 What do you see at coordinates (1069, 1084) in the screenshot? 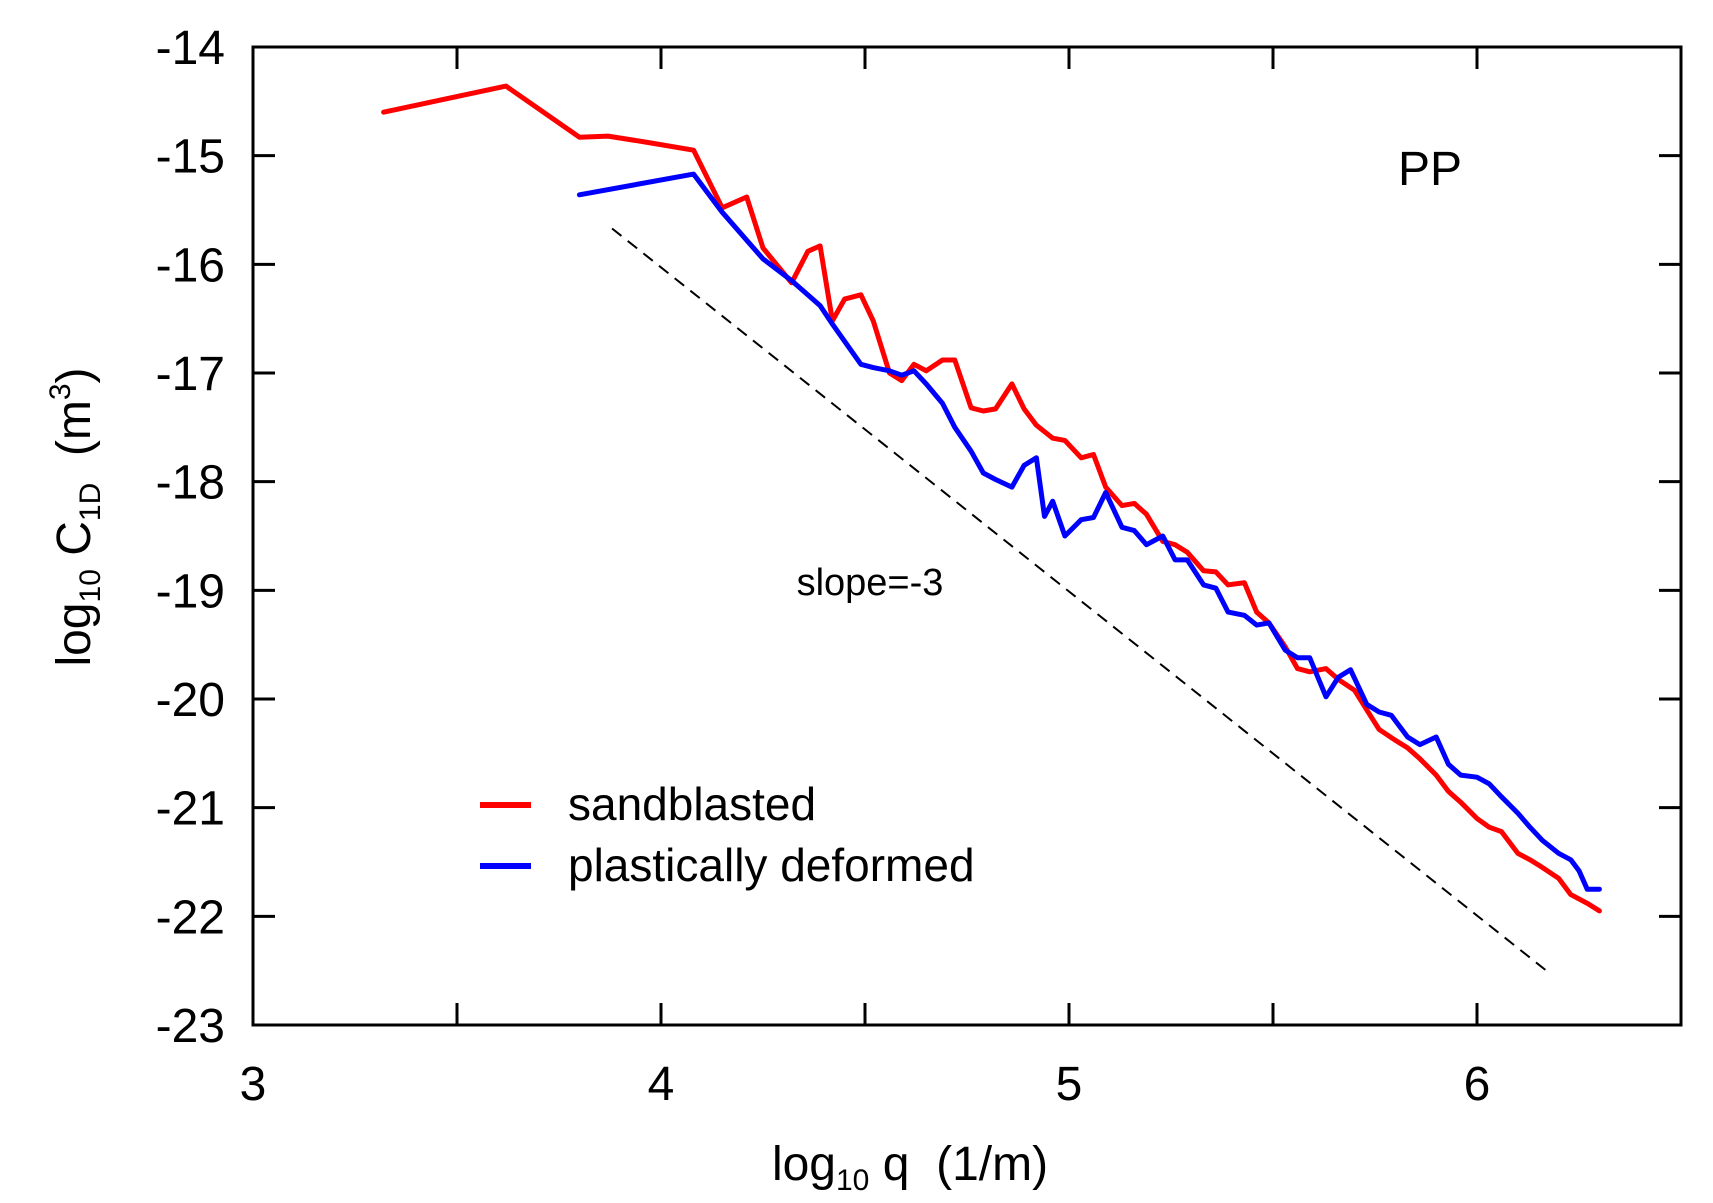
I see `x-tick-label: 5` at bounding box center [1069, 1084].